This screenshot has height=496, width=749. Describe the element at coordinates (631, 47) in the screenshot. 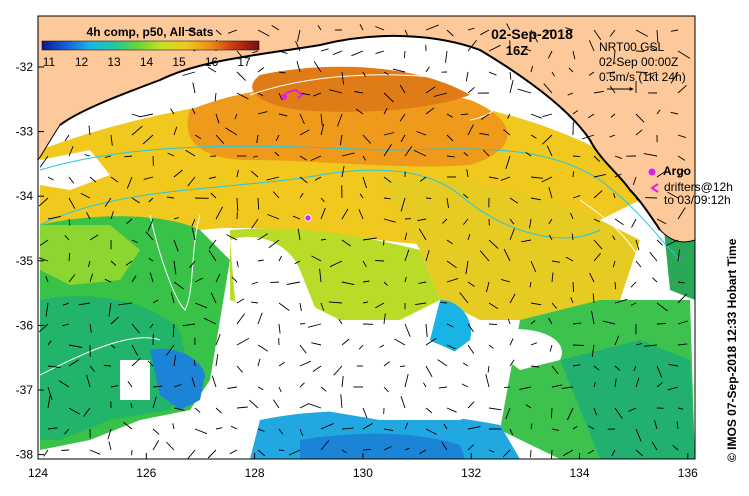

I see `current-source: NRT00 GSL` at that location.